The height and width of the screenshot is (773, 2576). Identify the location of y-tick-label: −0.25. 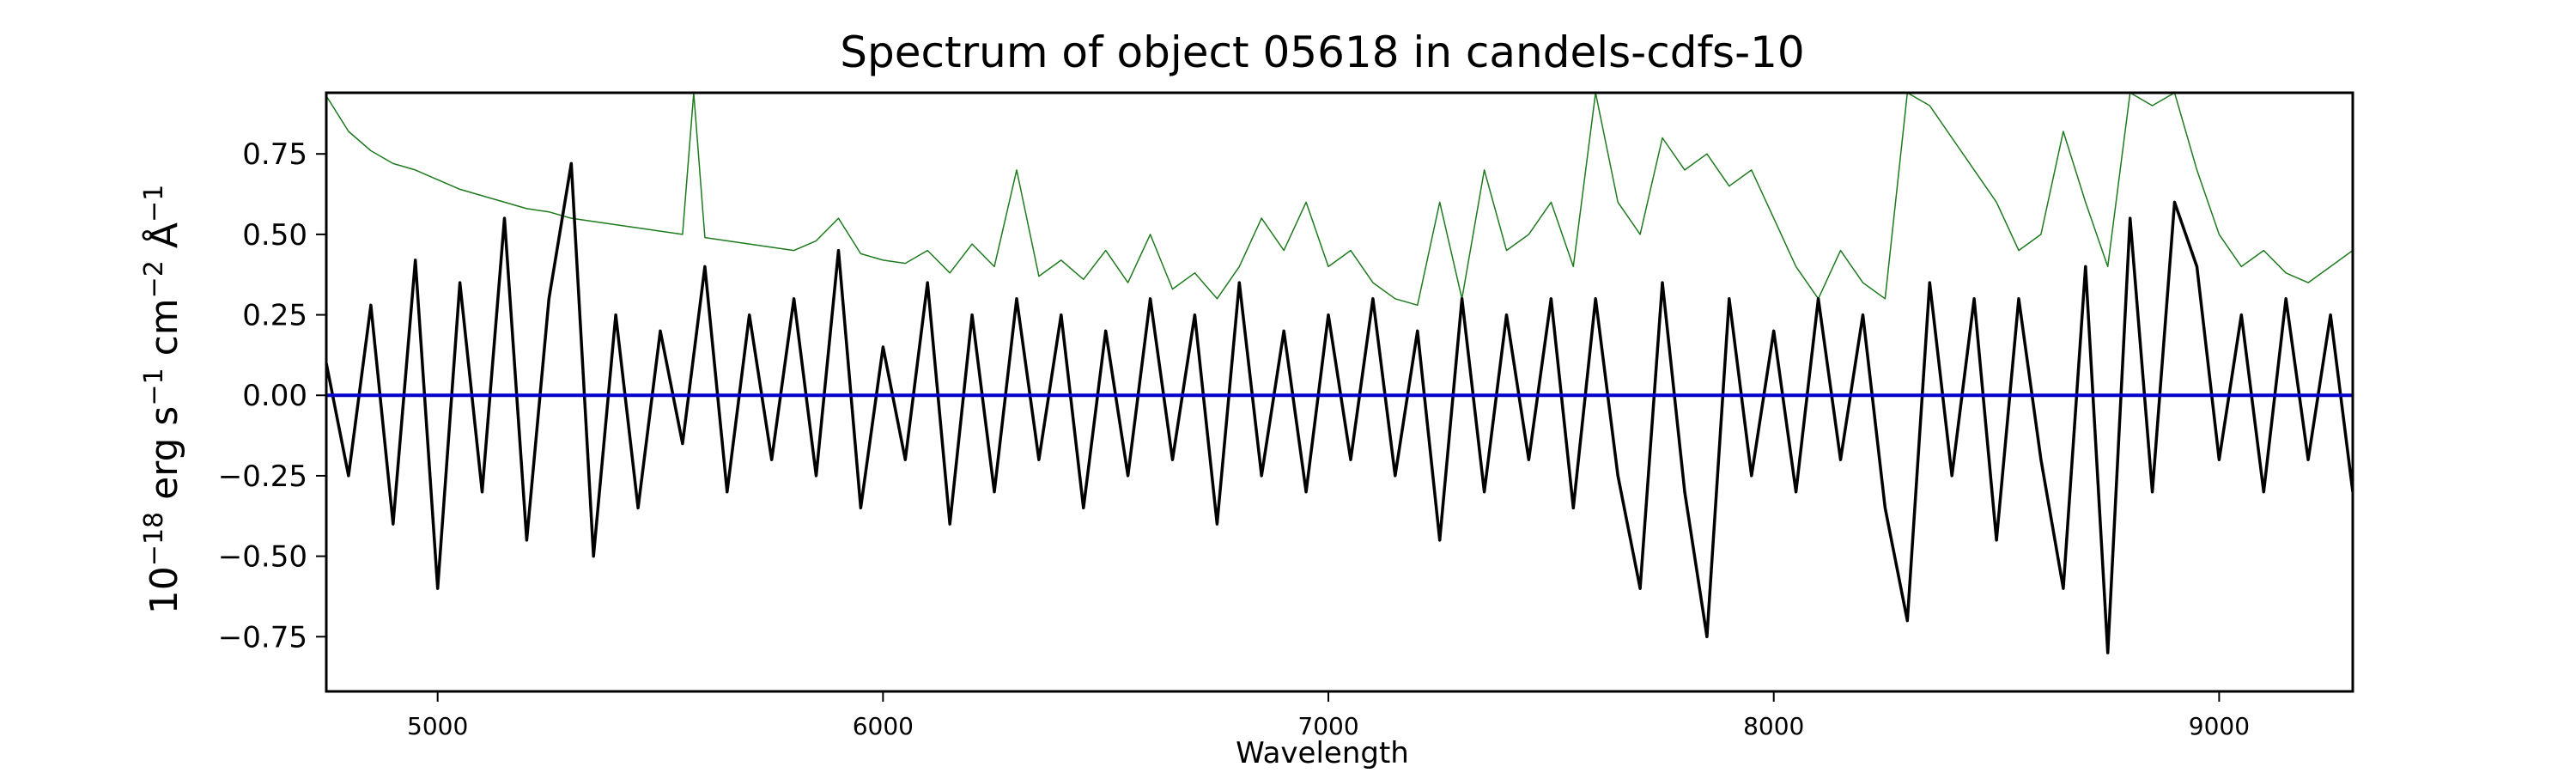
(262, 477).